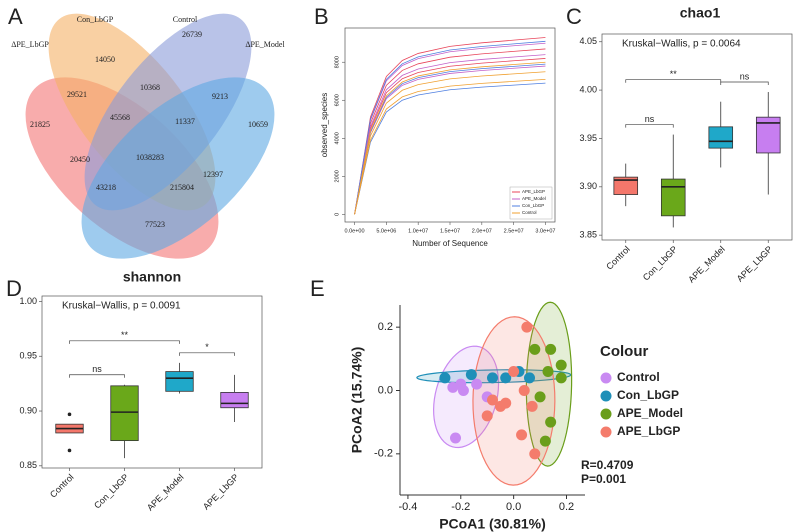 The width and height of the screenshot is (800, 532). Describe the element at coordinates (407, 507) in the screenshot. I see `x-tick-label: -0.4` at that location.